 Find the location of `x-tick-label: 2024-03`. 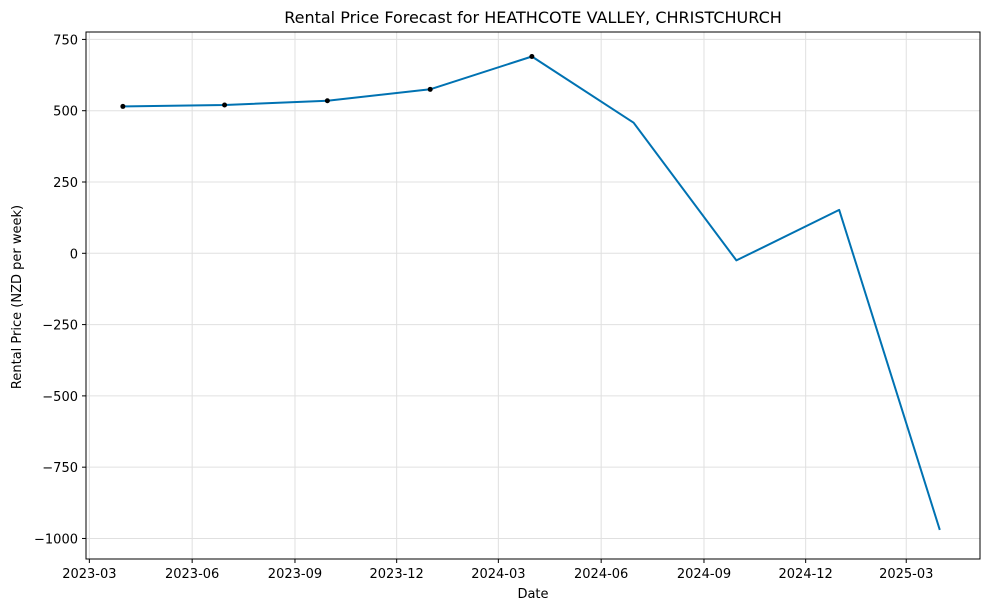

x-tick-label: 2024-03 is located at coordinates (498, 574).